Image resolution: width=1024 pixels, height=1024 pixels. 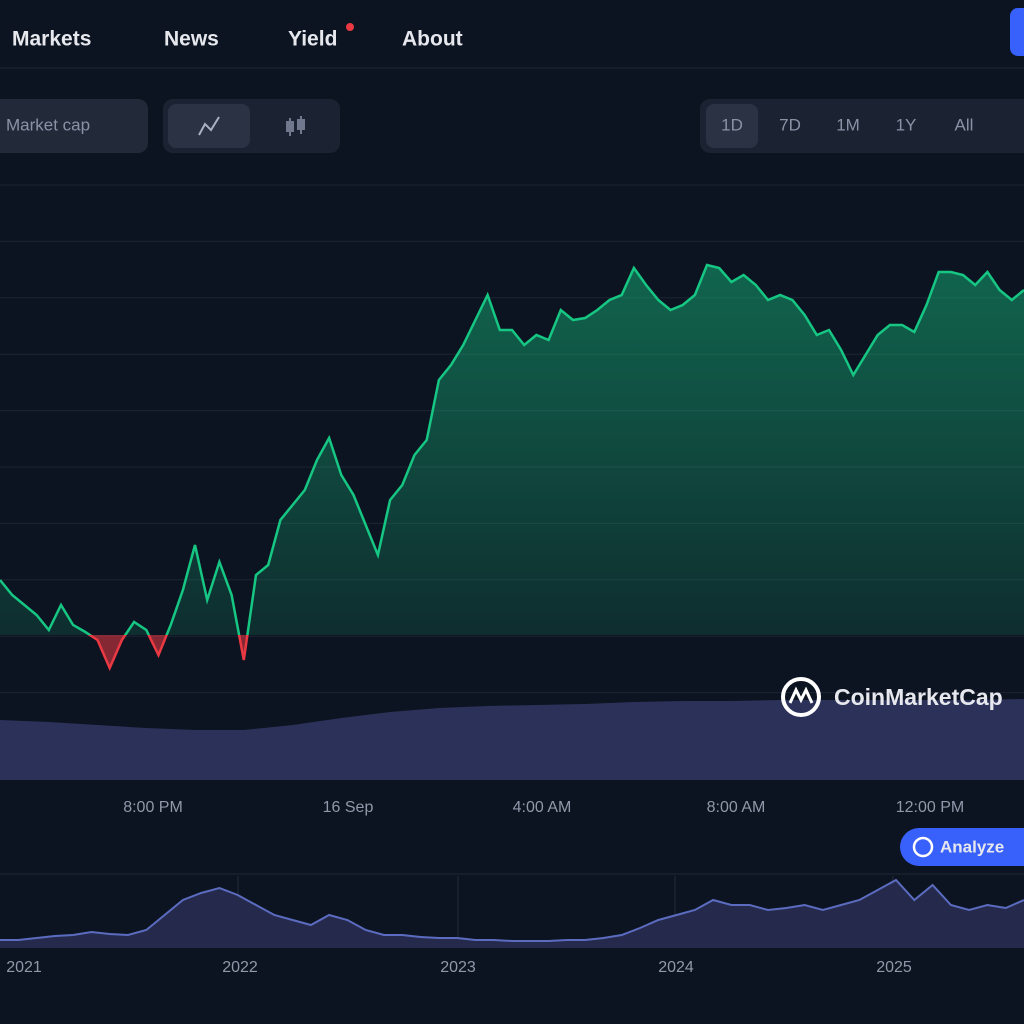 What do you see at coordinates (458, 967) in the screenshot?
I see `year-label: 2023` at bounding box center [458, 967].